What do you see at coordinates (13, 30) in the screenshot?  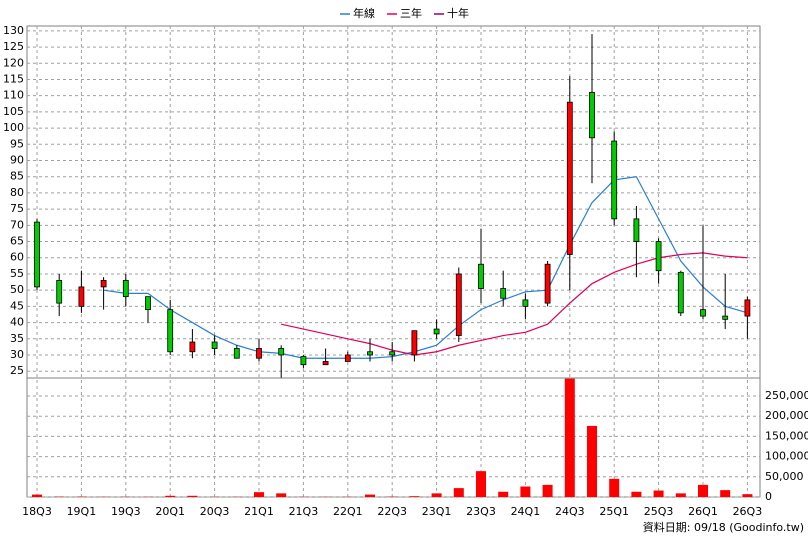 I see `y-tick-label: 130` at bounding box center [13, 30].